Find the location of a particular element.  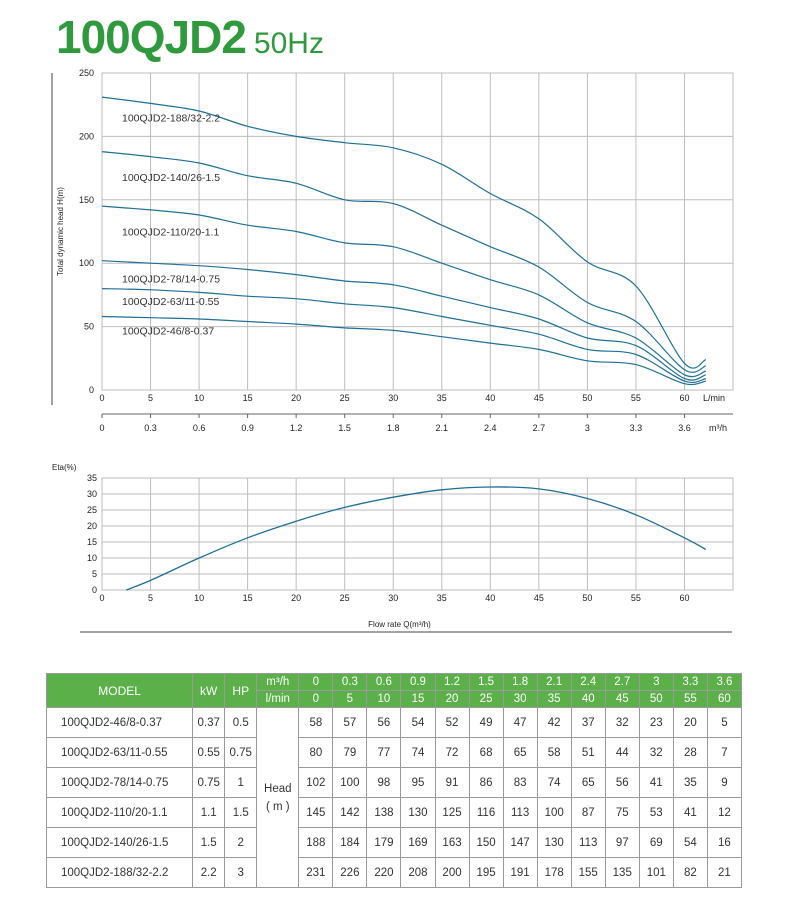

head-value-cell: 9 is located at coordinates (724, 782).